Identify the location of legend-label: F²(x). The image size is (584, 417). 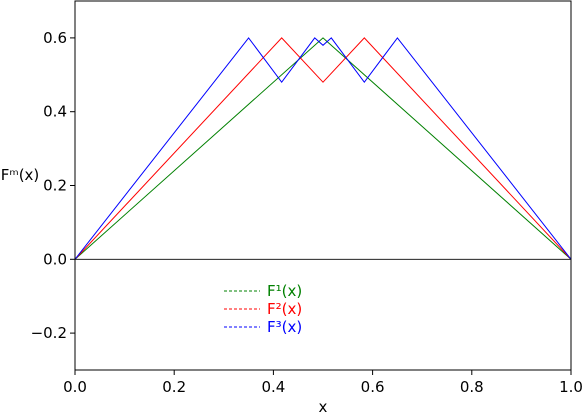
(284, 309).